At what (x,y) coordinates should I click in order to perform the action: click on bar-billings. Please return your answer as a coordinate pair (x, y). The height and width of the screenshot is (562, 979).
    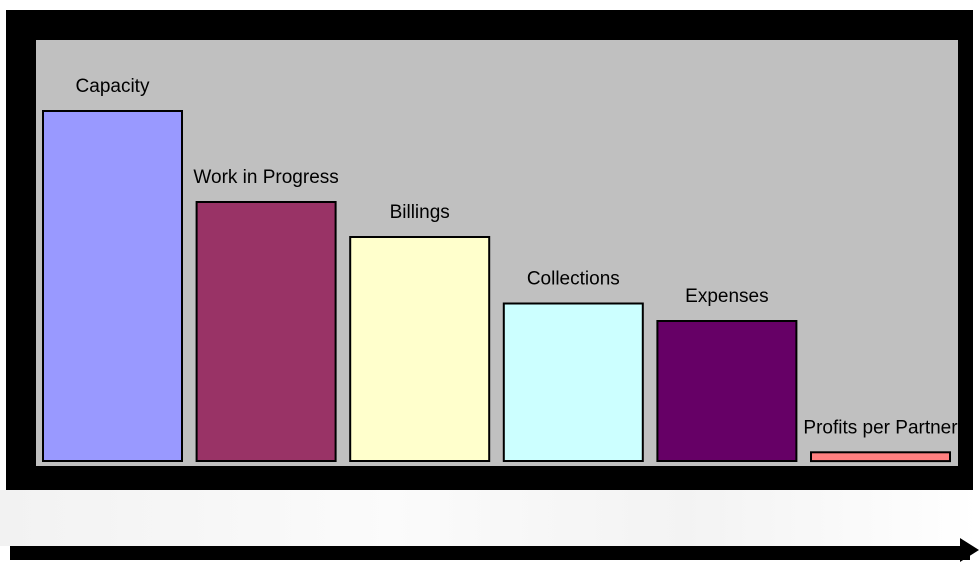
    Looking at the image, I should click on (420, 349).